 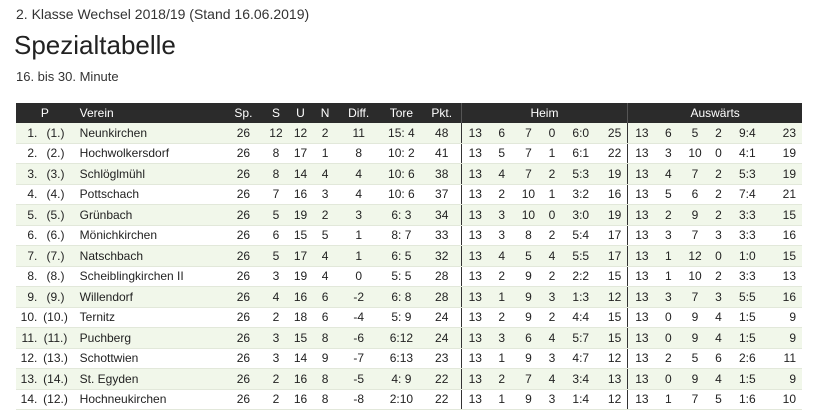 What do you see at coordinates (442, 256) in the screenshot?
I see `cell-points: 32` at bounding box center [442, 256].